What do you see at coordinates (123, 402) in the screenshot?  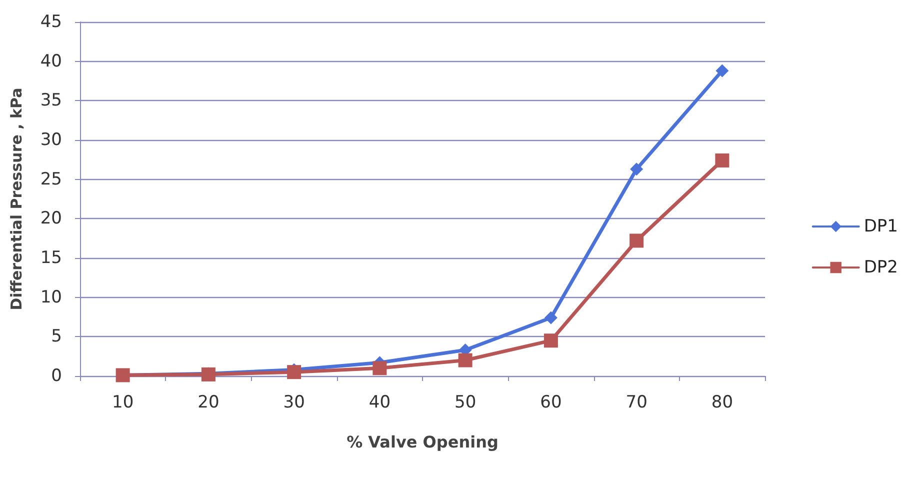 I see `x-tick-label: 10` at bounding box center [123, 402].